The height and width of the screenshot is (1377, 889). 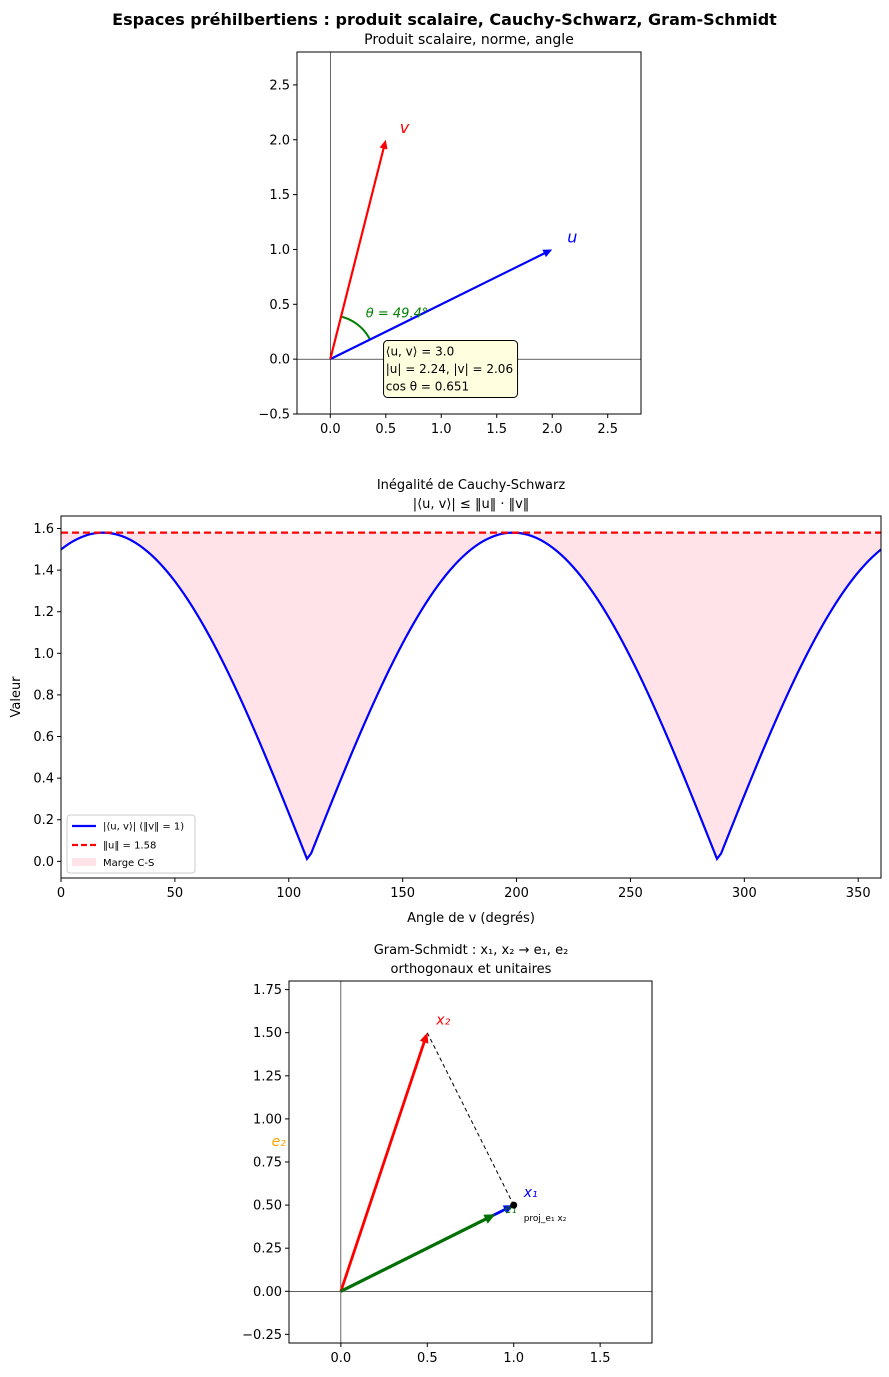 What do you see at coordinates (441, 429) in the screenshot?
I see `p1-xtick-label: 1.0` at bounding box center [441, 429].